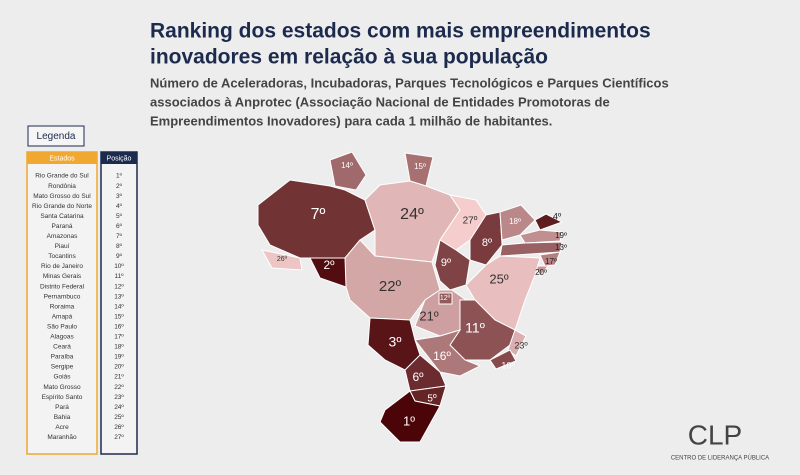 The height and width of the screenshot is (475, 800). Describe the element at coordinates (515, 221) in the screenshot. I see `state-rank: 18º` at that location.